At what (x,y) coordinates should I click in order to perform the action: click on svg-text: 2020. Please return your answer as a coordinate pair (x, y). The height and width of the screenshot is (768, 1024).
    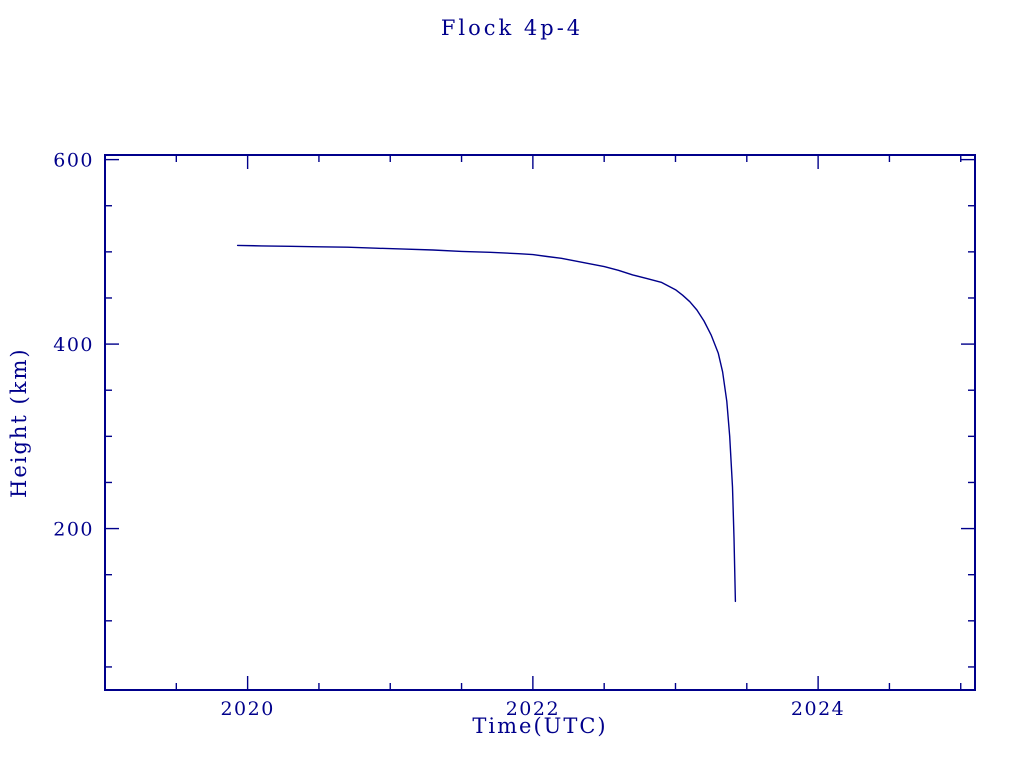
    Looking at the image, I should click on (247, 709).